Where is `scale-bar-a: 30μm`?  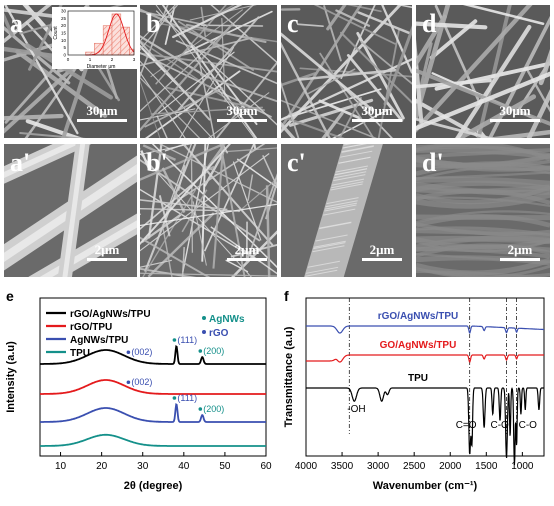 scale-bar-a: 30μm is located at coordinates (102, 113).